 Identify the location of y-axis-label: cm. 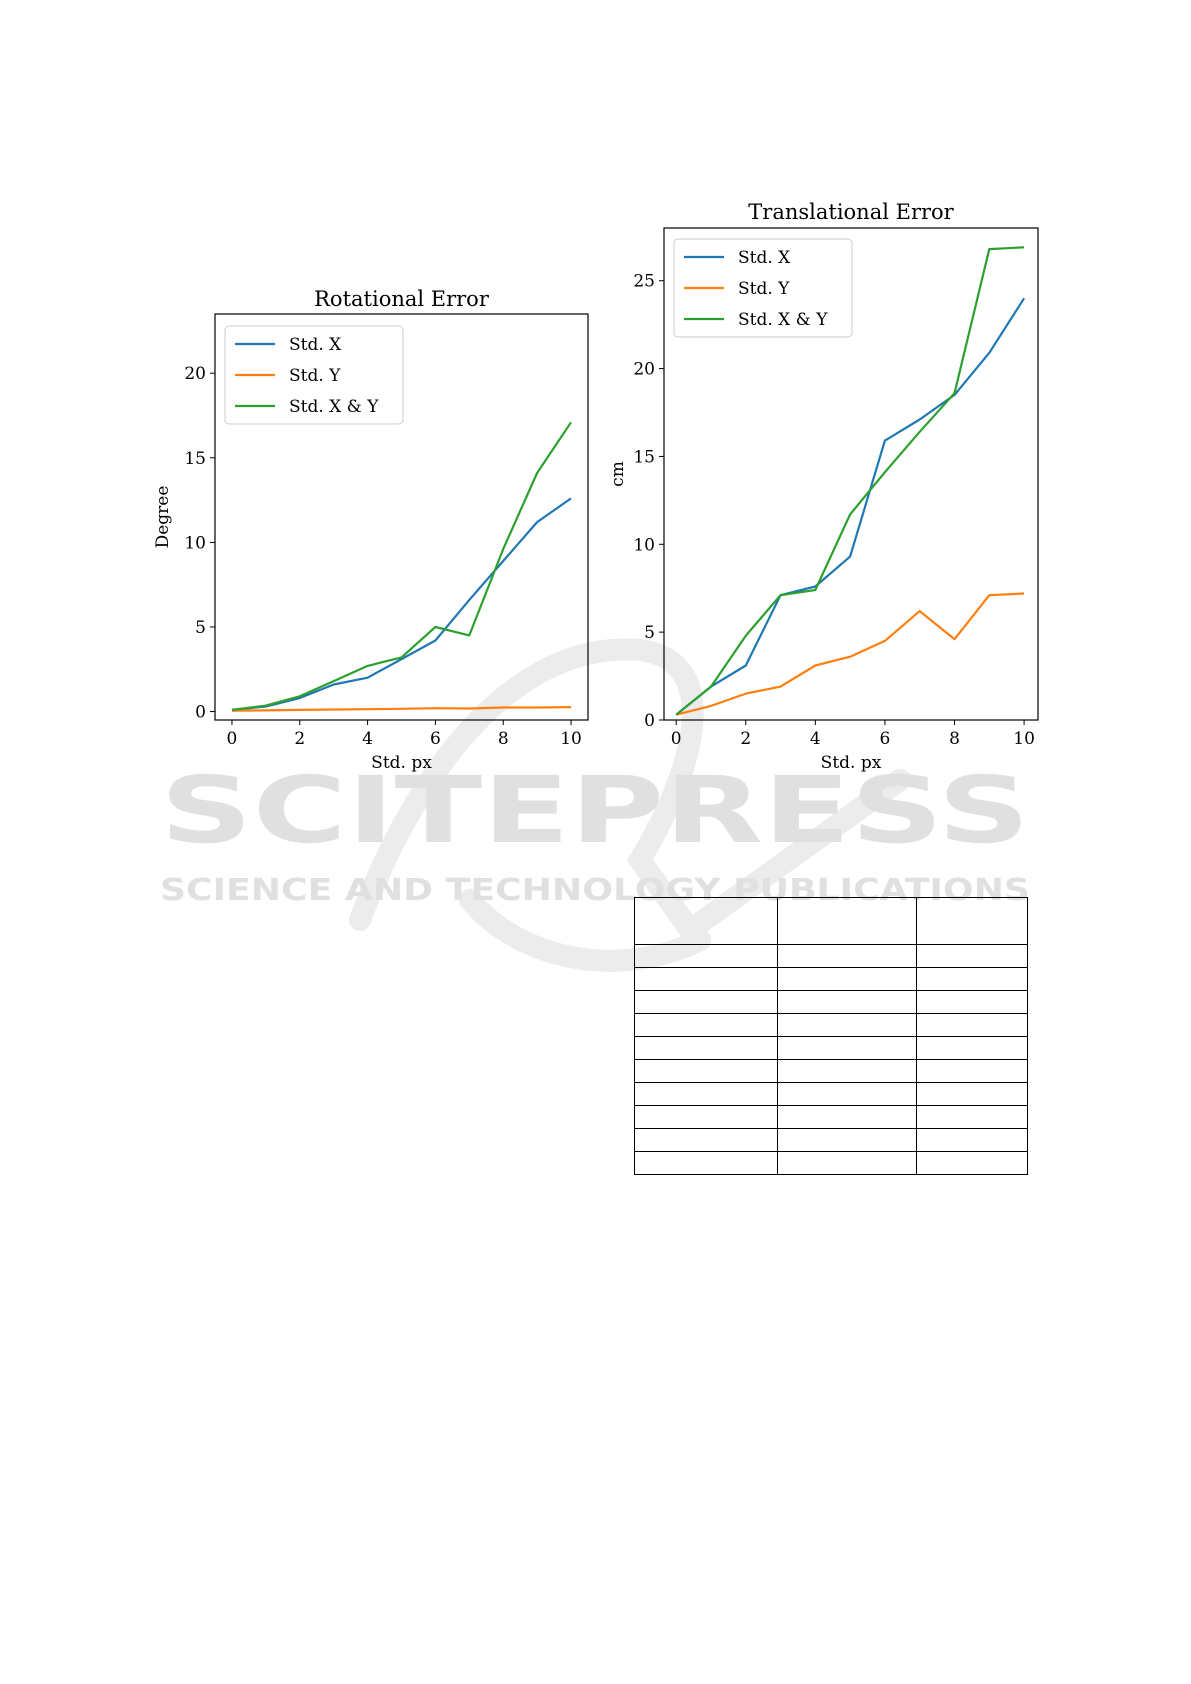
(618, 474).